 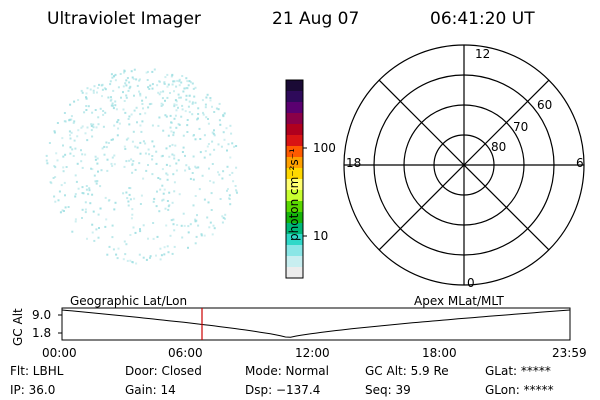 I want to click on footer-seq: Seq: 39, so click(x=388, y=390).